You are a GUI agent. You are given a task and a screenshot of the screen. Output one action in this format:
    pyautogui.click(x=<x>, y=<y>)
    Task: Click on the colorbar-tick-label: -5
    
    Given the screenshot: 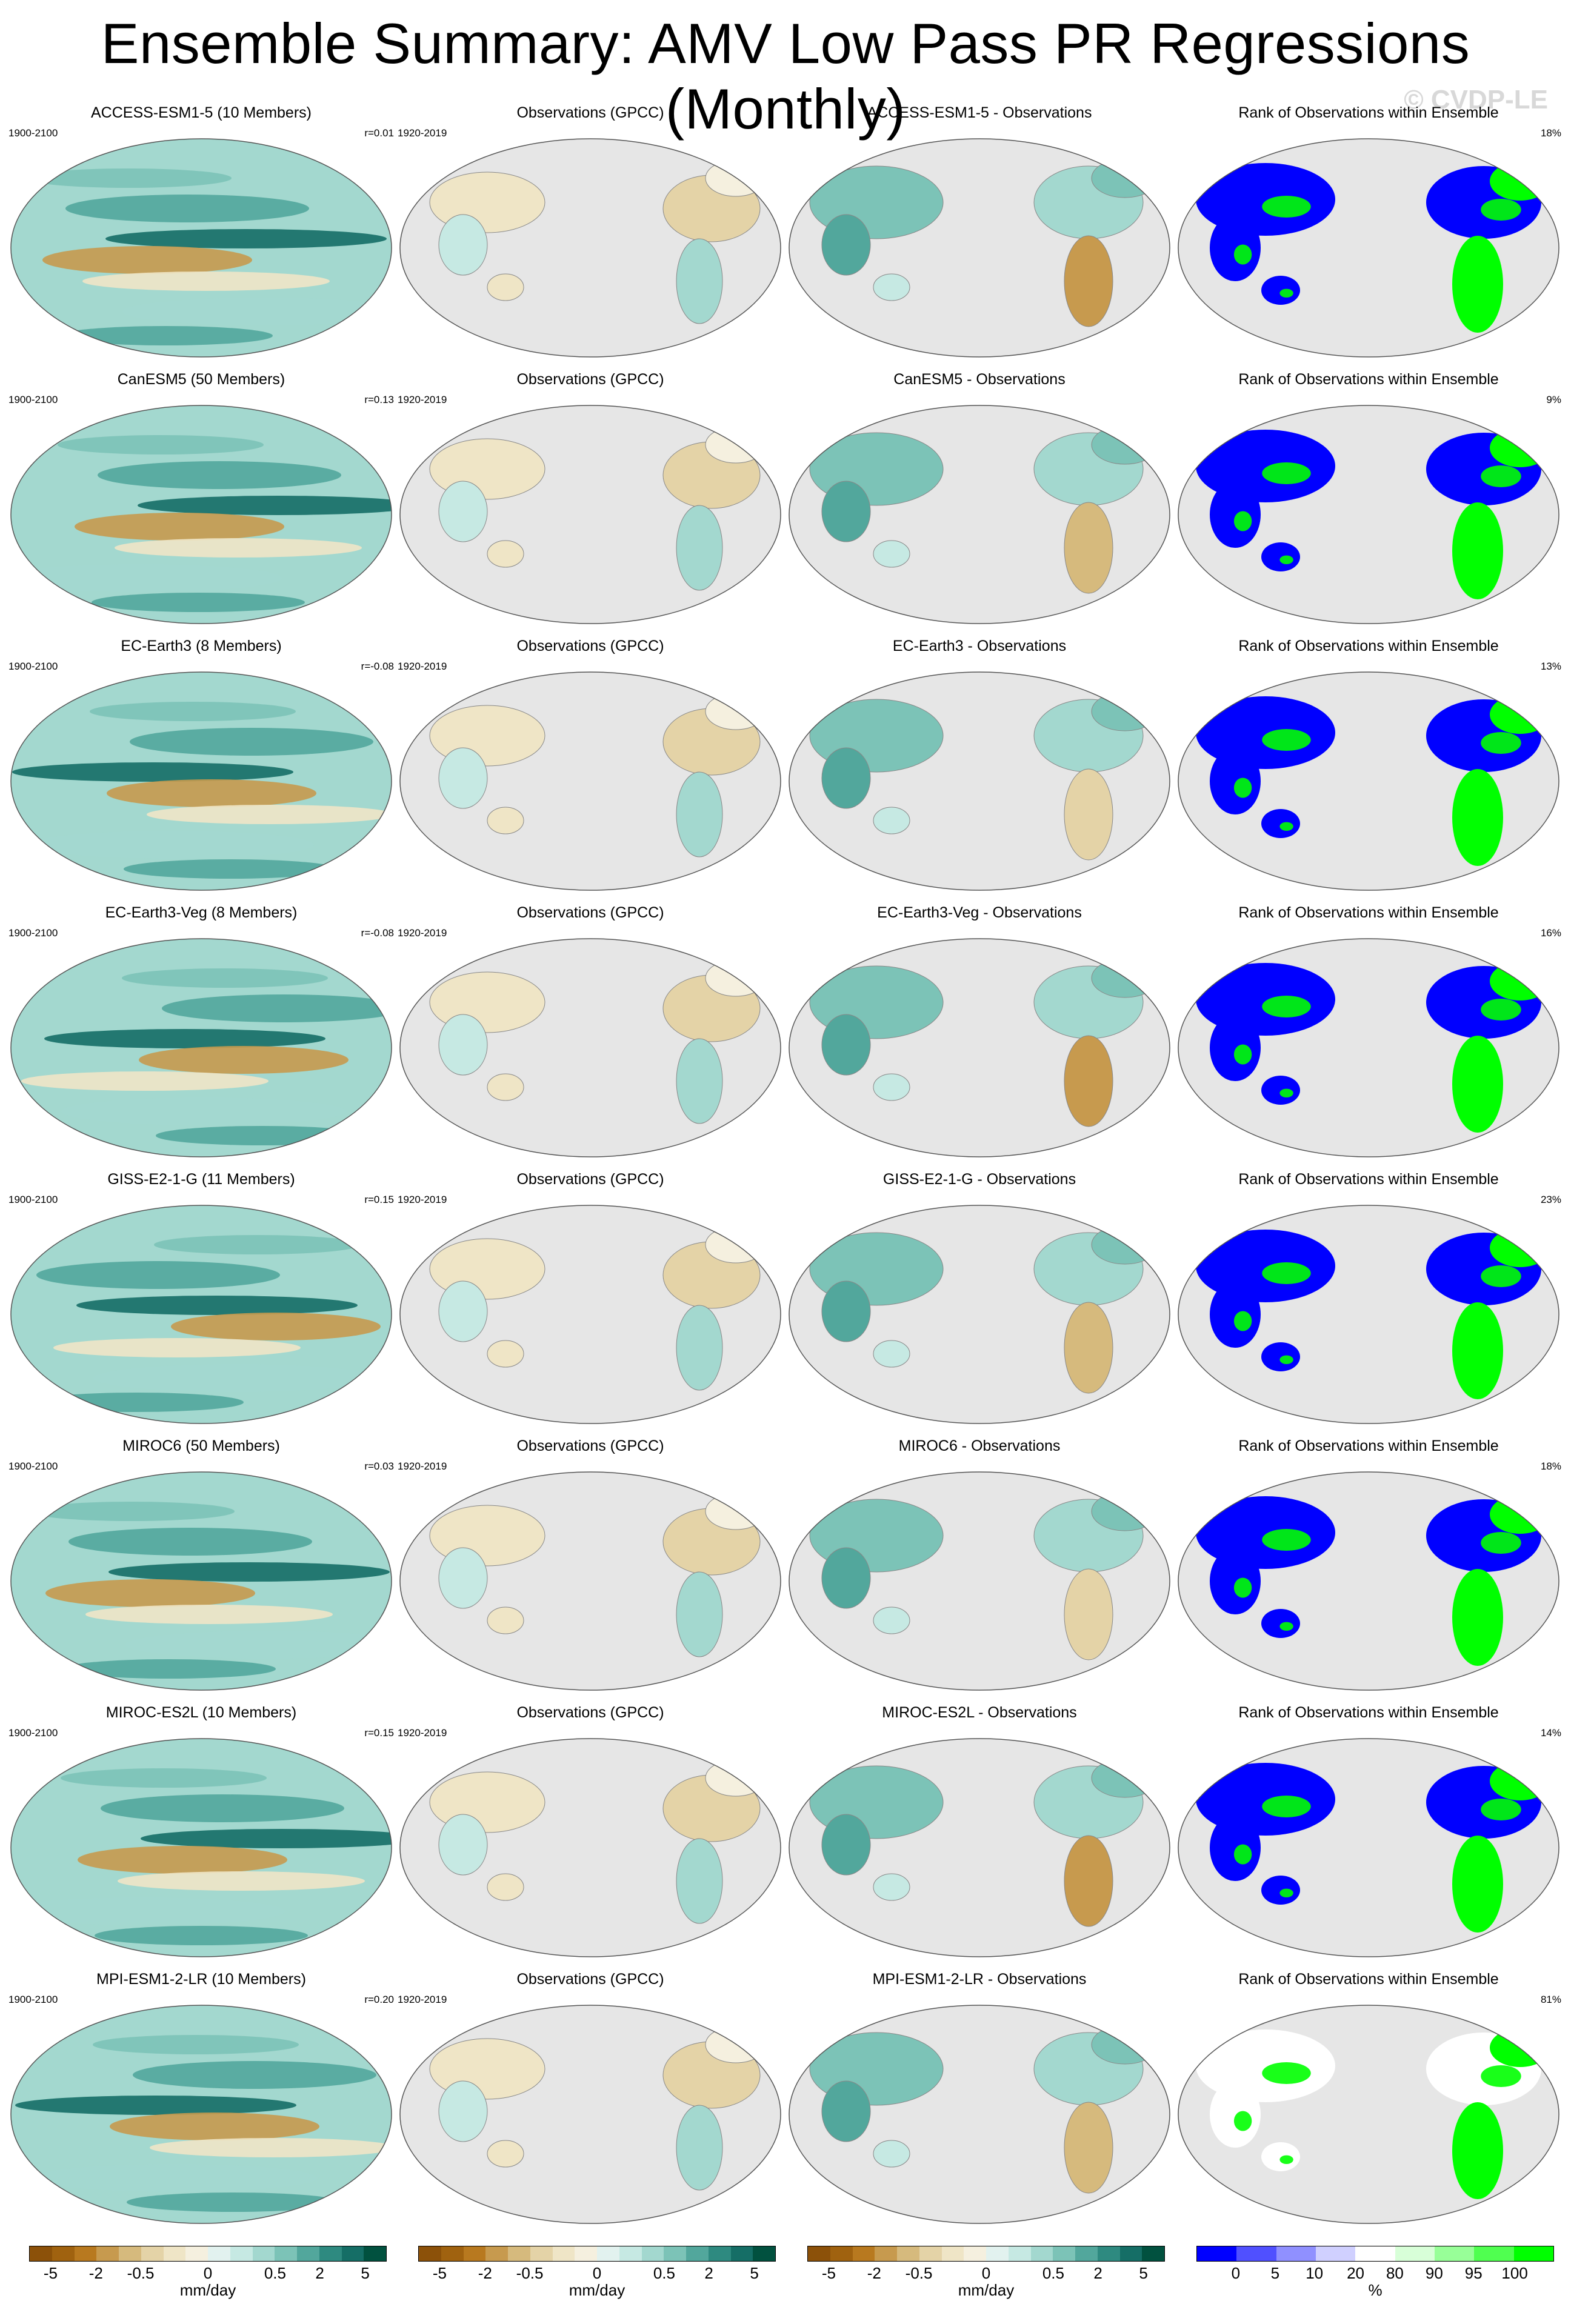 What is the action you would take?
    pyautogui.click(x=50, y=2273)
    